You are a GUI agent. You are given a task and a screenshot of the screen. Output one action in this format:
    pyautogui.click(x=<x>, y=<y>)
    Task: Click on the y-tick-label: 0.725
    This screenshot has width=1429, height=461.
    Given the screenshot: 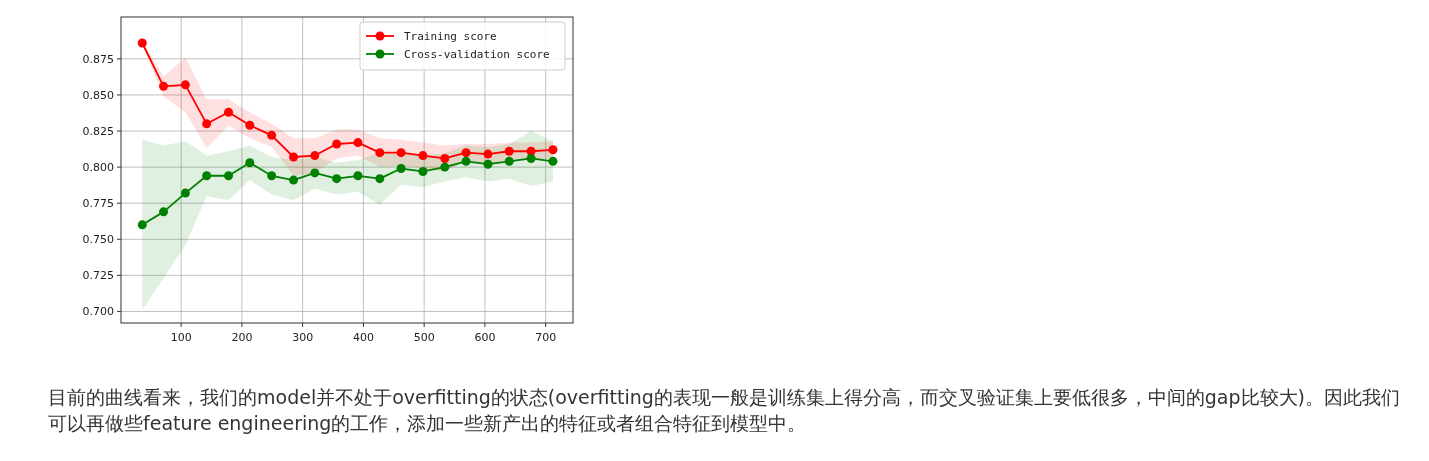 What is the action you would take?
    pyautogui.click(x=98, y=276)
    